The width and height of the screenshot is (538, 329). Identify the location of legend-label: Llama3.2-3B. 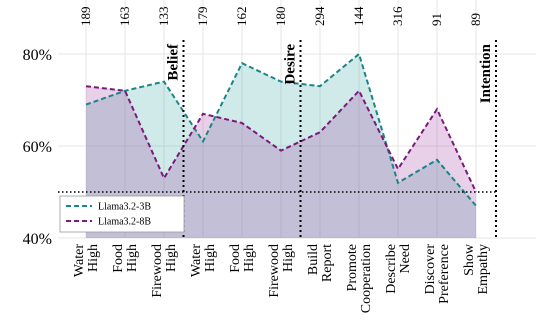
(124, 207).